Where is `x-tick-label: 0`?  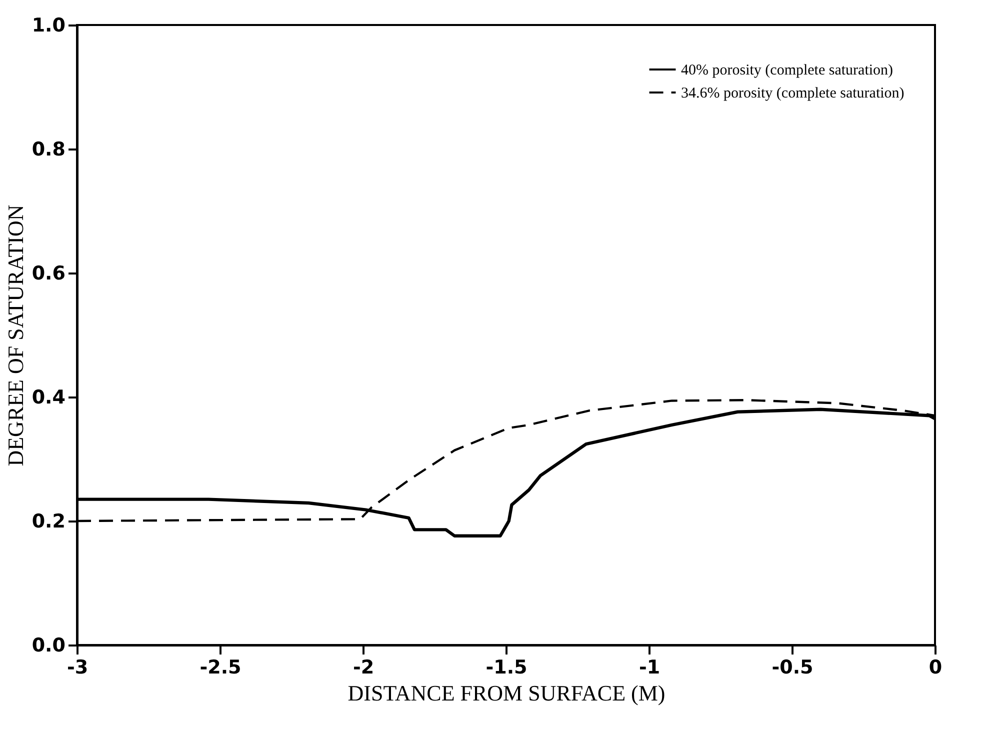
x-tick-label: 0 is located at coordinates (935, 667).